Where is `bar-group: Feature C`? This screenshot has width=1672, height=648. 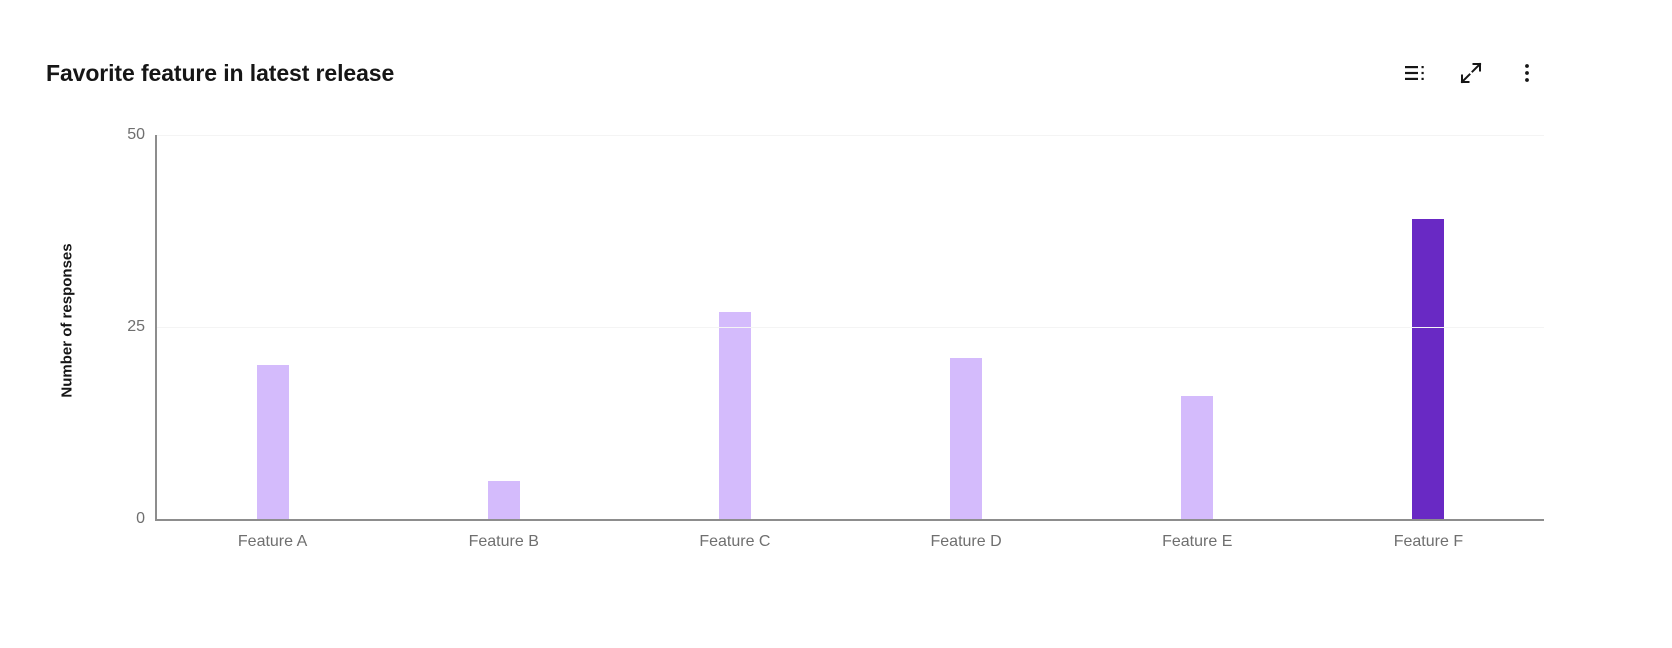
bar-group: Feature C is located at coordinates (734, 342).